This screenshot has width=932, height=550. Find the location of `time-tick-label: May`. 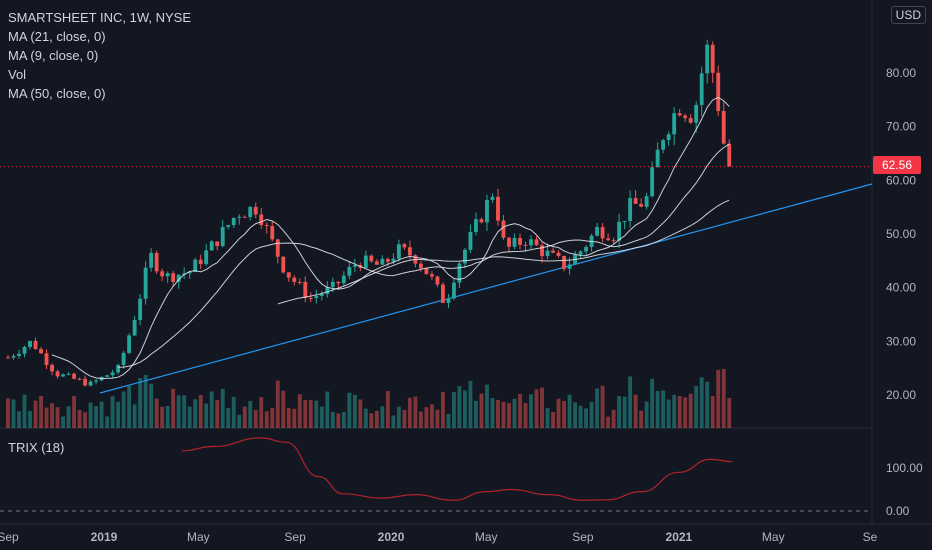

time-tick-label: May is located at coordinates (486, 537).